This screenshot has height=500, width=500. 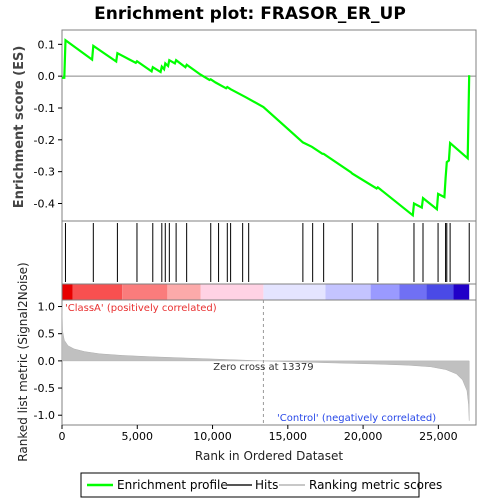 I want to click on x-tick-label: 25,000, so click(x=438, y=436).